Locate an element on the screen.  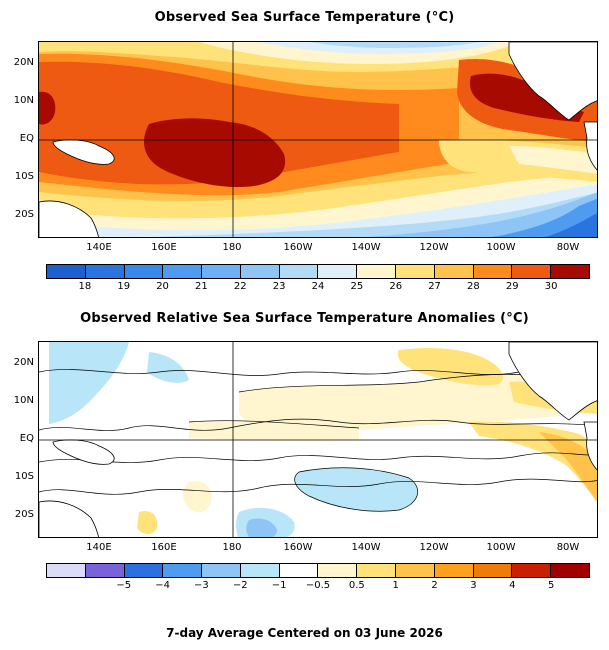
anomaly-lat-eq: EQ is located at coordinates (26, 438).